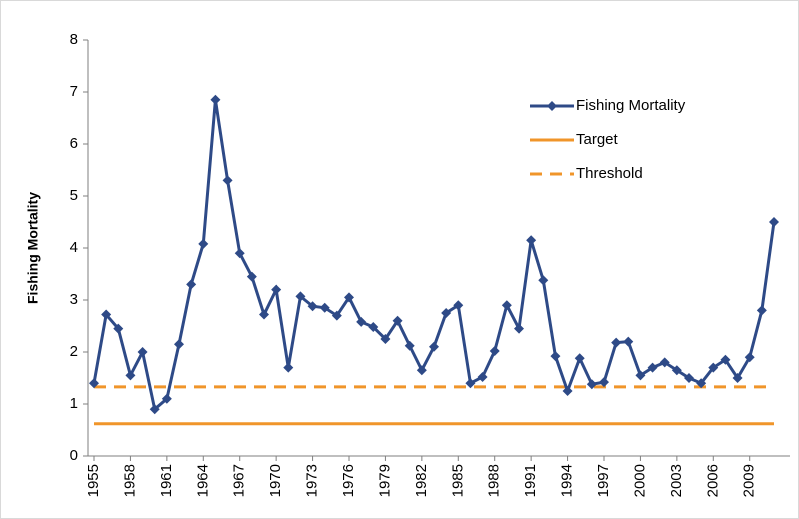  Describe the element at coordinates (74, 143) in the screenshot. I see `y-tick-label: 6` at that location.